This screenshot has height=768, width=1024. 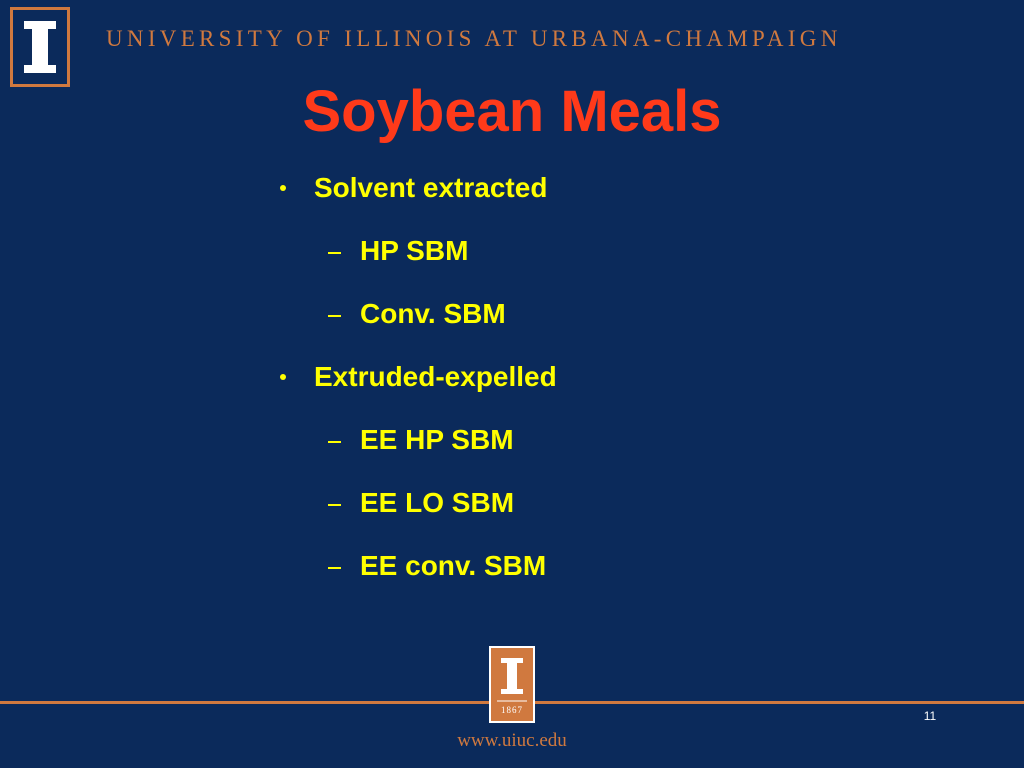 I want to click on slide-title: Soybean Meals, so click(x=512, y=111).